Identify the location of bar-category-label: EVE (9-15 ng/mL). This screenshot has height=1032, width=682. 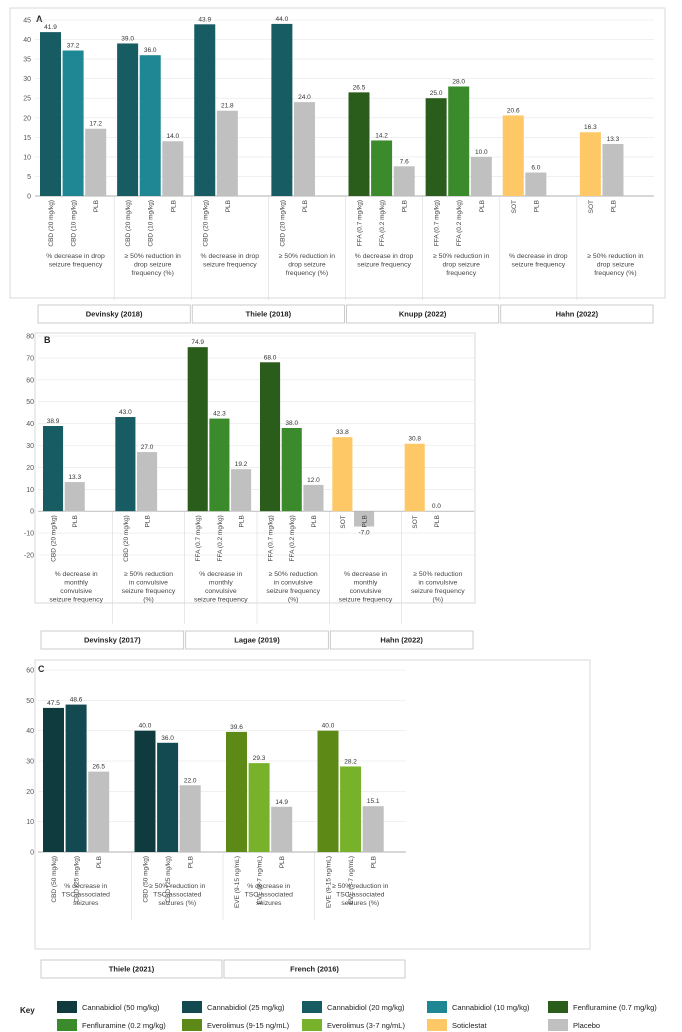
(237, 882).